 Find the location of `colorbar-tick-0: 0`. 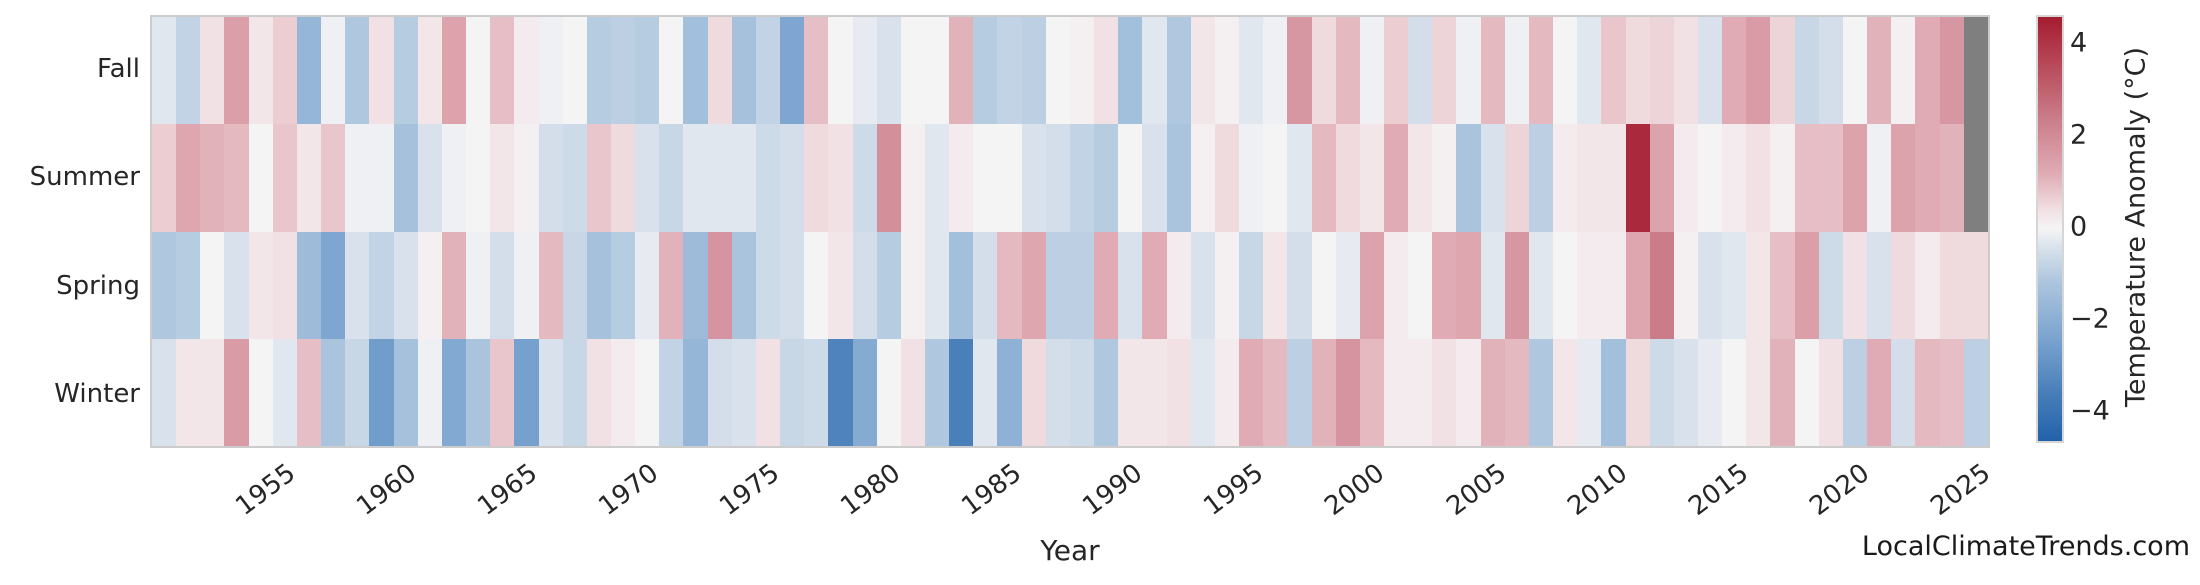

colorbar-tick-0: 0 is located at coordinates (2079, 227).